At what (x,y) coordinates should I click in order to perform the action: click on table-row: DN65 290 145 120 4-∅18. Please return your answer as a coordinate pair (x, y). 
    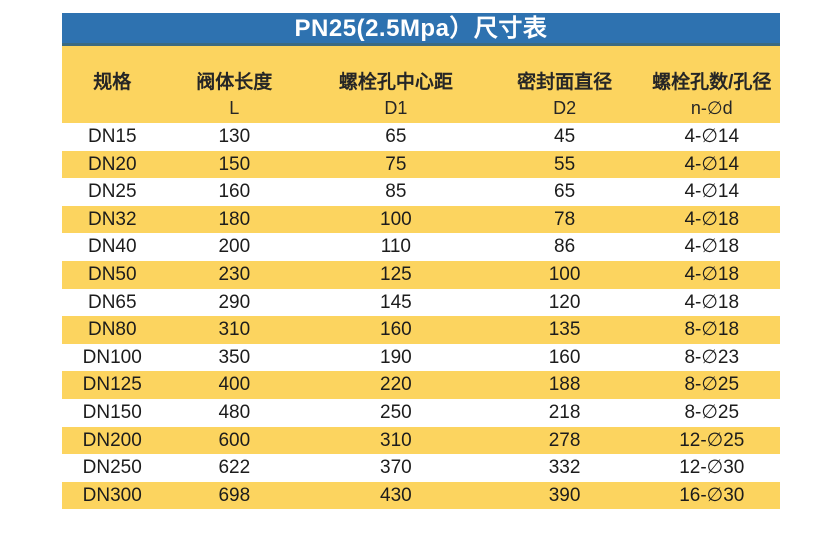
    Looking at the image, I should click on (421, 302).